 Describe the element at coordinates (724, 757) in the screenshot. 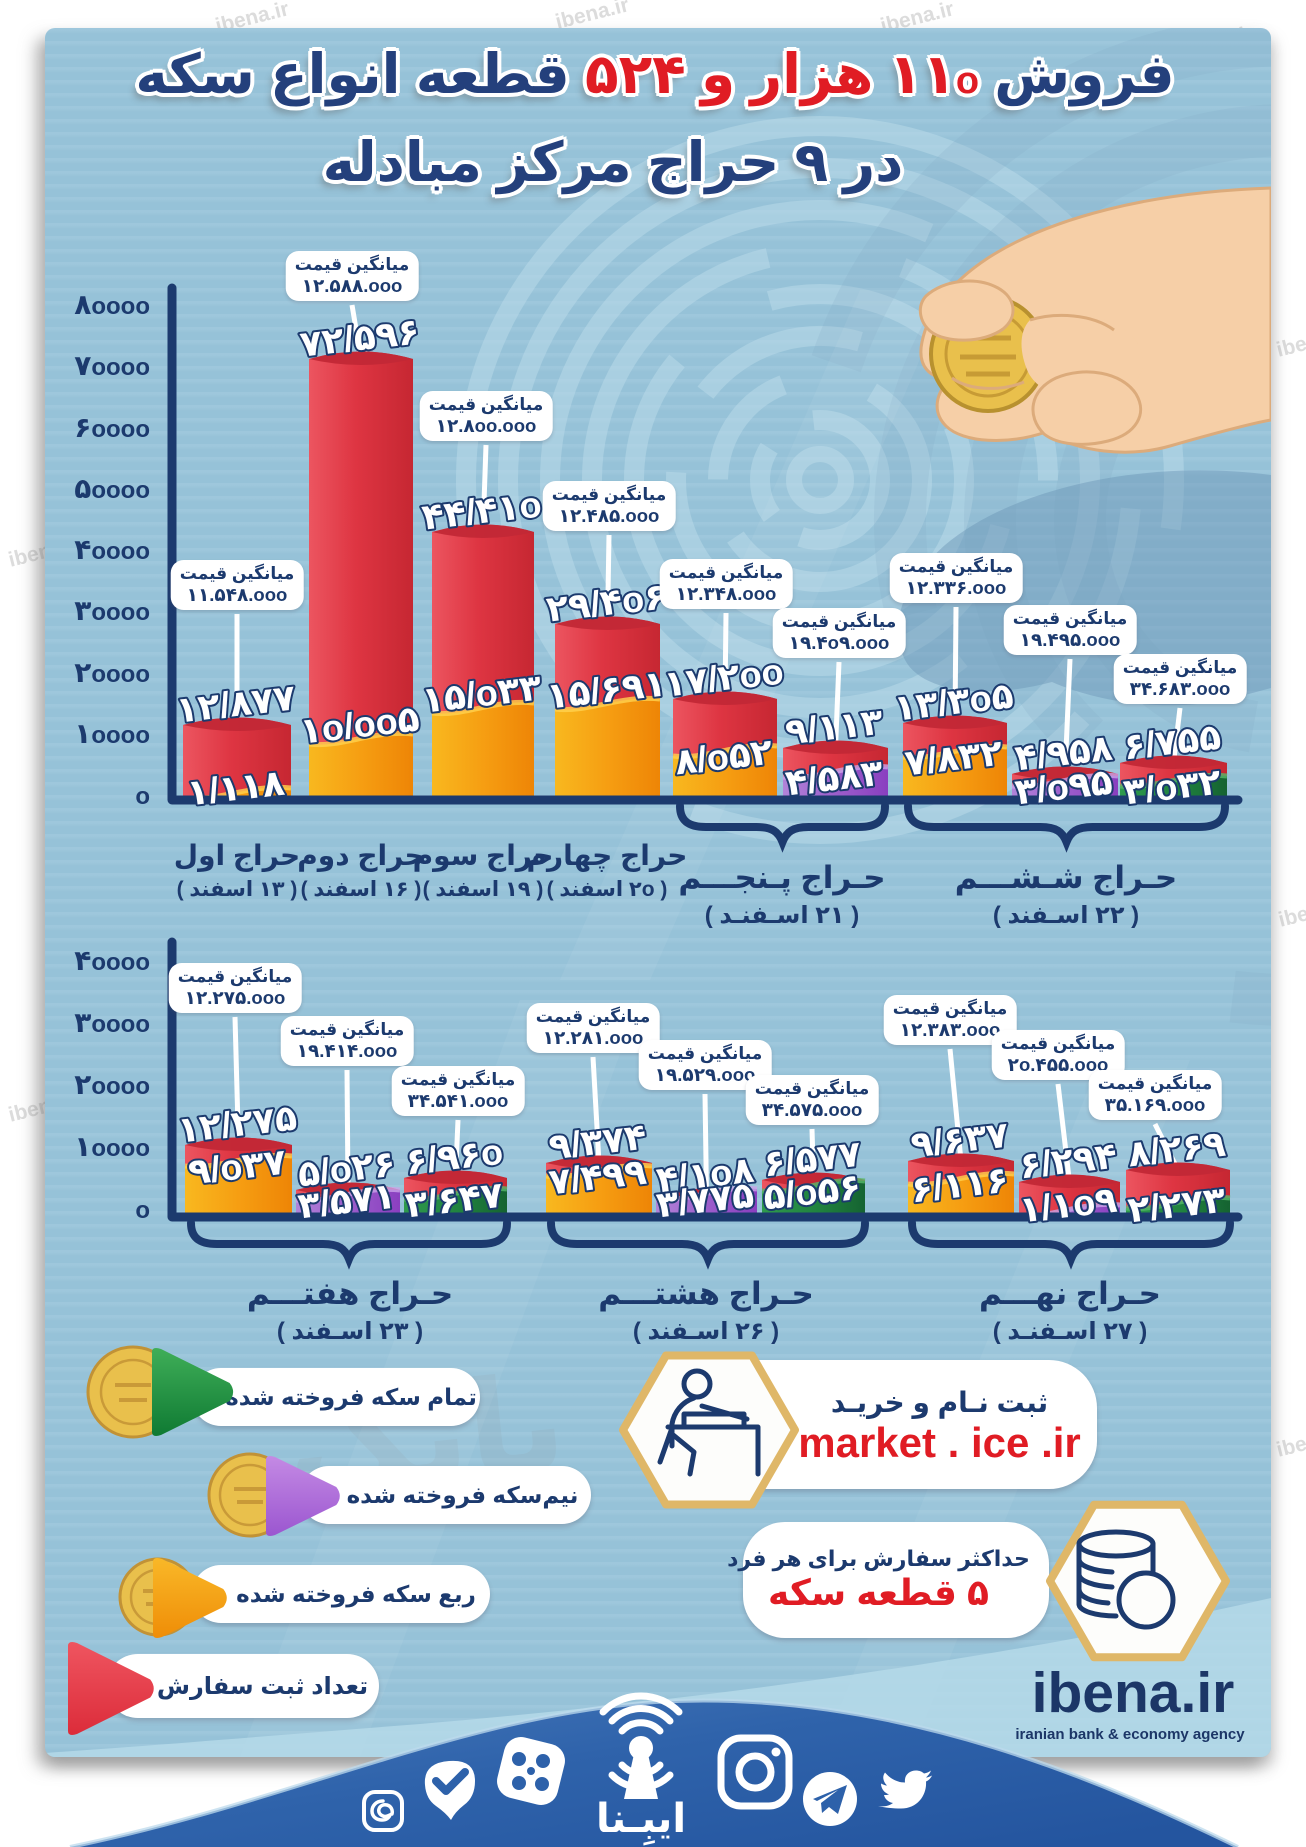

I see `svg-text: ۸/o۵۲` at that location.